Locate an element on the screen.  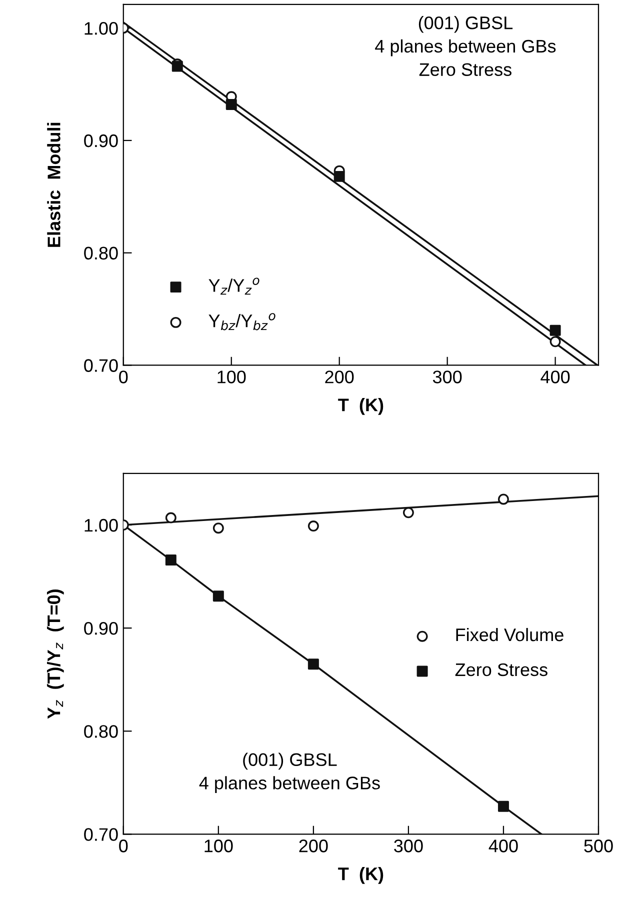
y-axis-title: Y$_{z}$ (T)/Y$_{z}$ (T=0) is located at coordinates (55, 654).